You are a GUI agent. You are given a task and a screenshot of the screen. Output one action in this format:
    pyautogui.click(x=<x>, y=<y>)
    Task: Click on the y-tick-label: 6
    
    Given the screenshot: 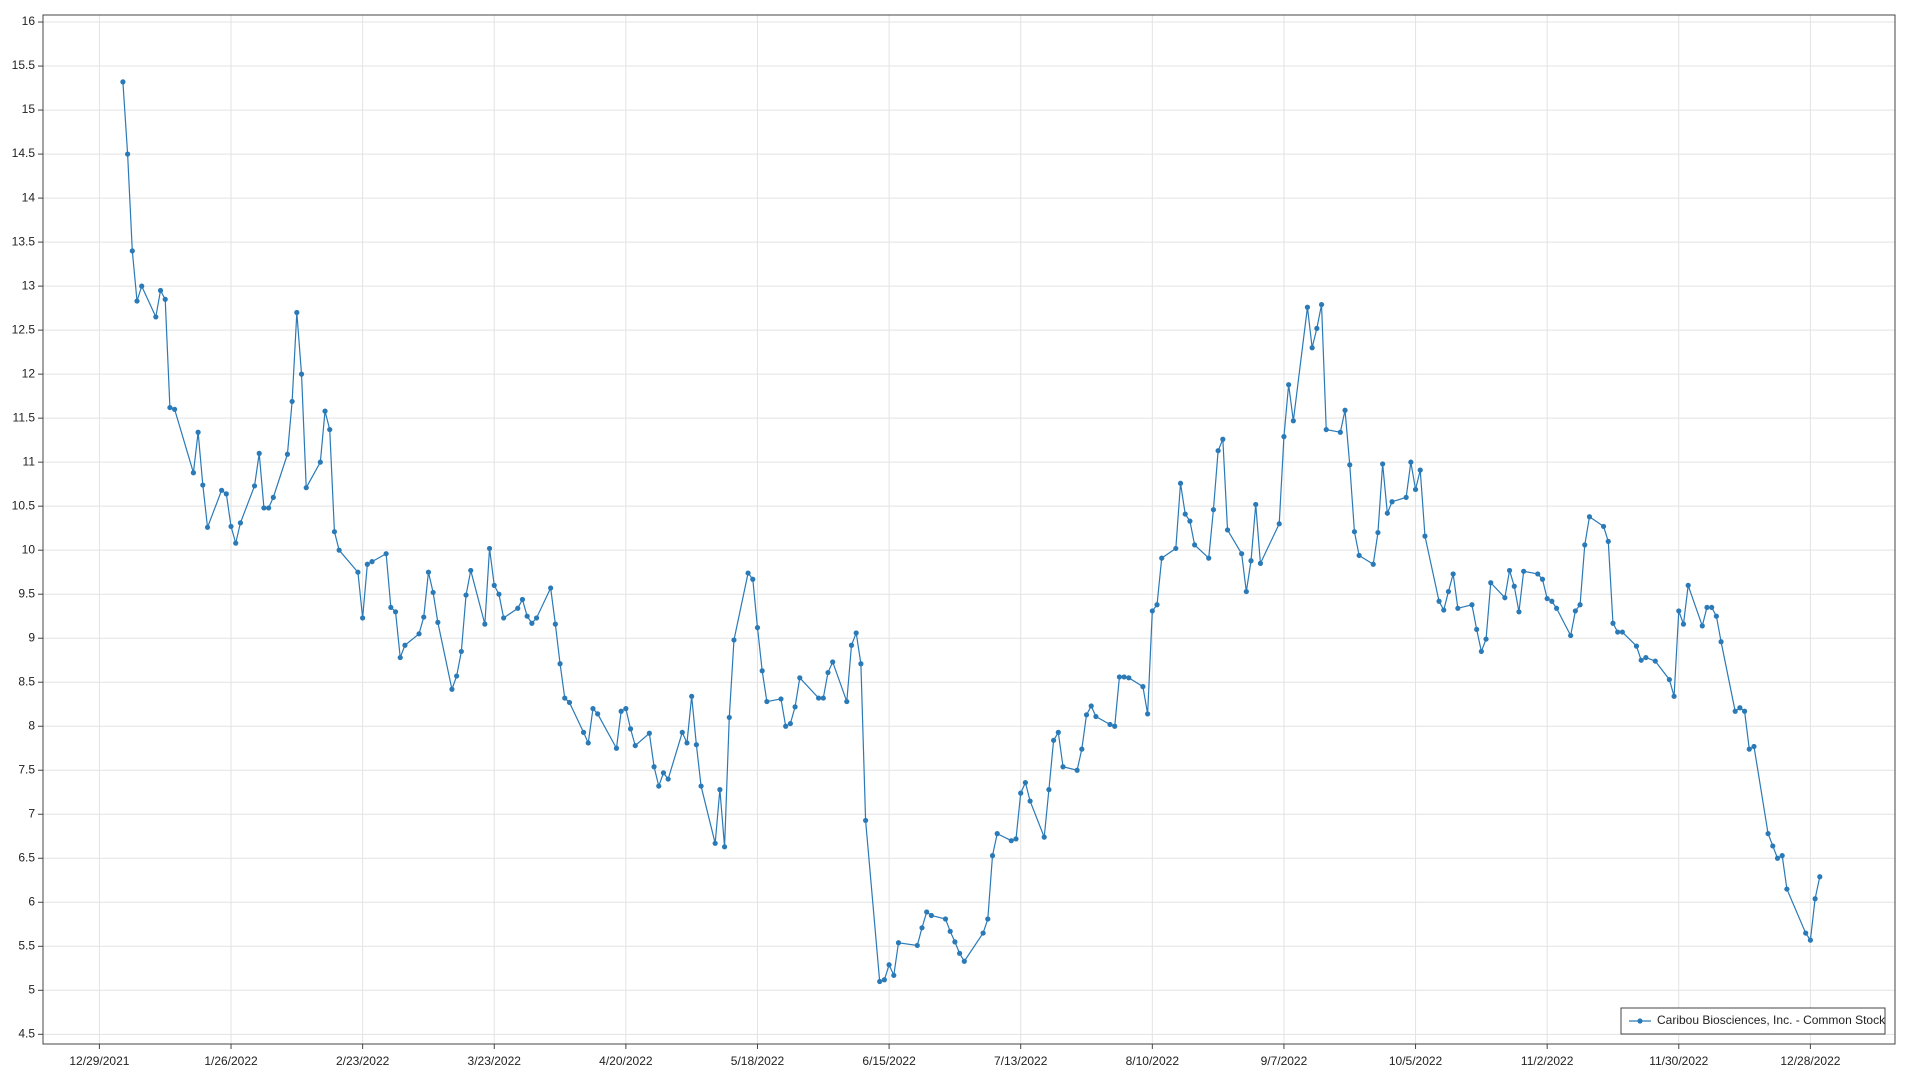 What is the action you would take?
    pyautogui.click(x=31, y=901)
    